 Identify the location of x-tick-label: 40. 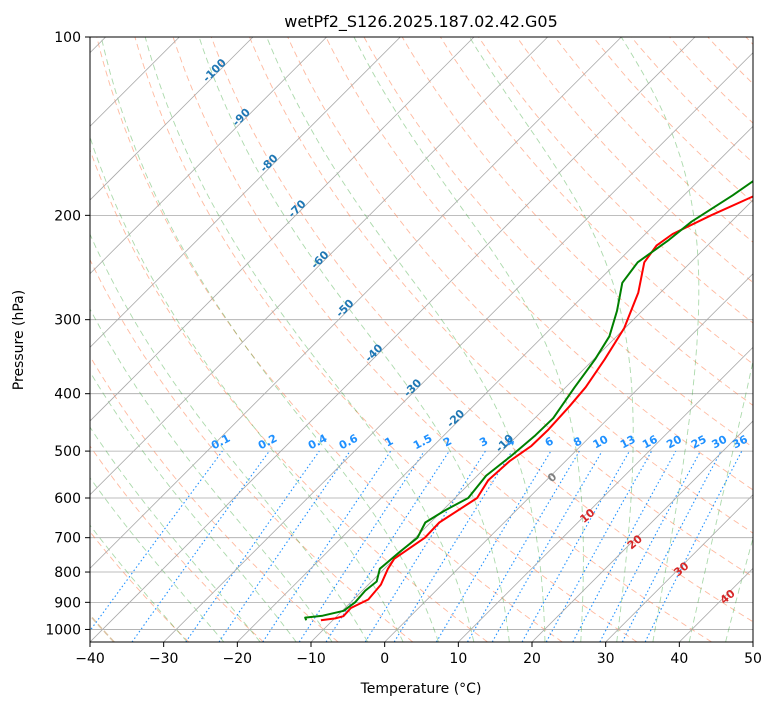
(679, 659).